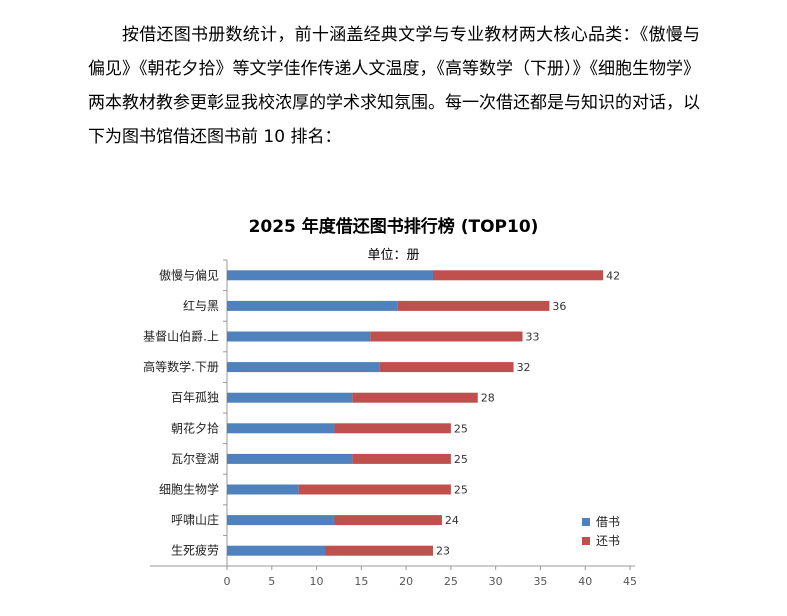 This screenshot has height=616, width=787. What do you see at coordinates (201, 305) in the screenshot?
I see `category-label: 红与黑` at bounding box center [201, 305].